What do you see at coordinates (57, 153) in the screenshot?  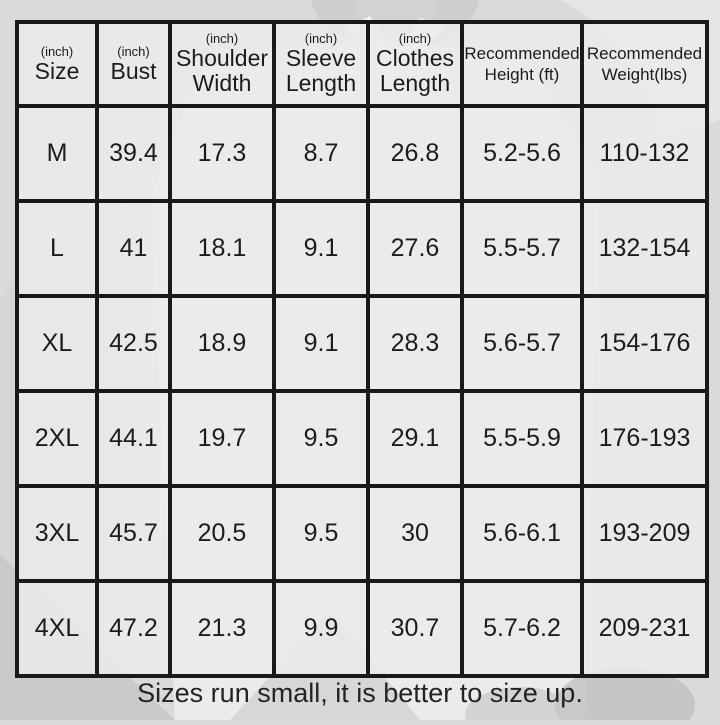 I see `cell-size: M` at bounding box center [57, 153].